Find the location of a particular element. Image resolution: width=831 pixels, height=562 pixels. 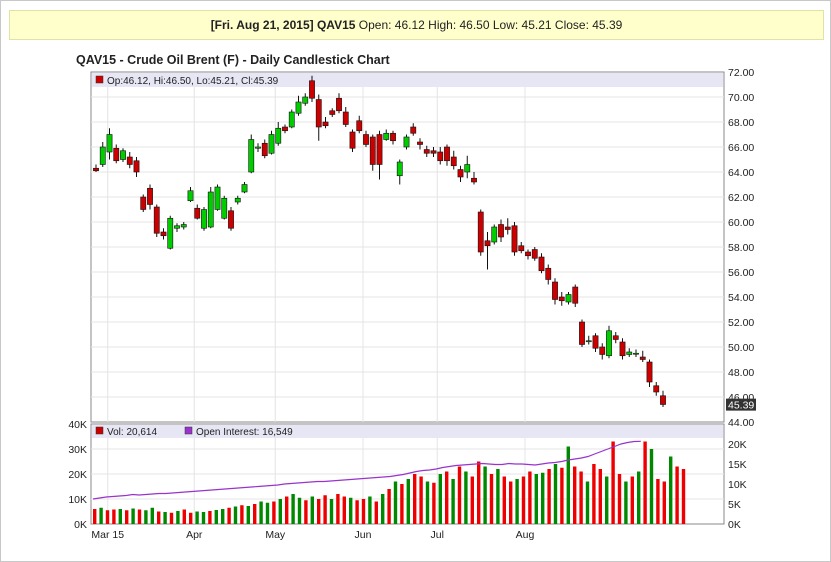

x-tick-label: Mar 15 is located at coordinates (107, 535).